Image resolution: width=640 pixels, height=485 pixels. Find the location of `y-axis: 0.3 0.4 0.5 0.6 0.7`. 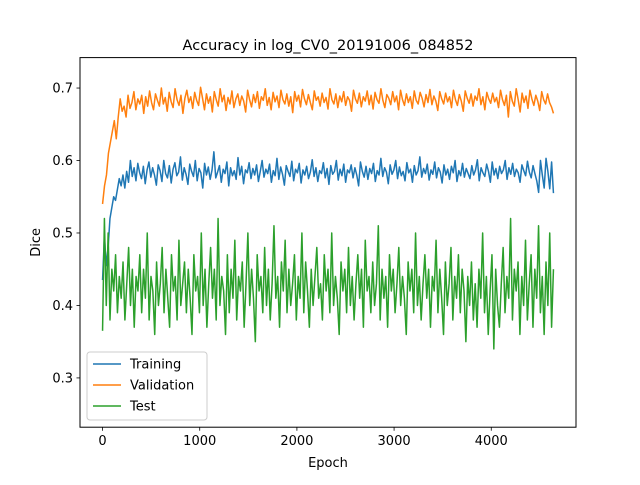

y-axis: 0.3 0.4 0.5 0.6 0.7 is located at coordinates (66, 234).